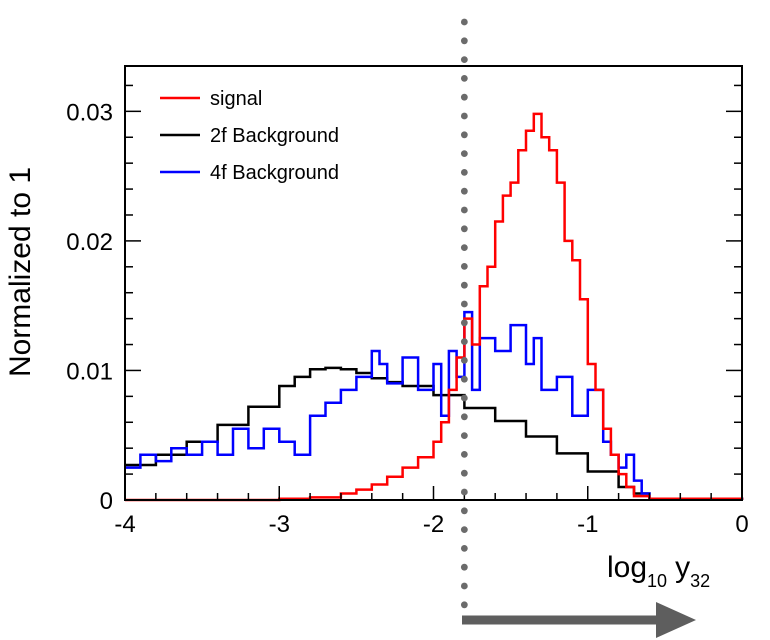 The image size is (770, 640). What do you see at coordinates (657, 581) in the screenshot?
I see `x-axis-title-base-sub: 10` at bounding box center [657, 581].